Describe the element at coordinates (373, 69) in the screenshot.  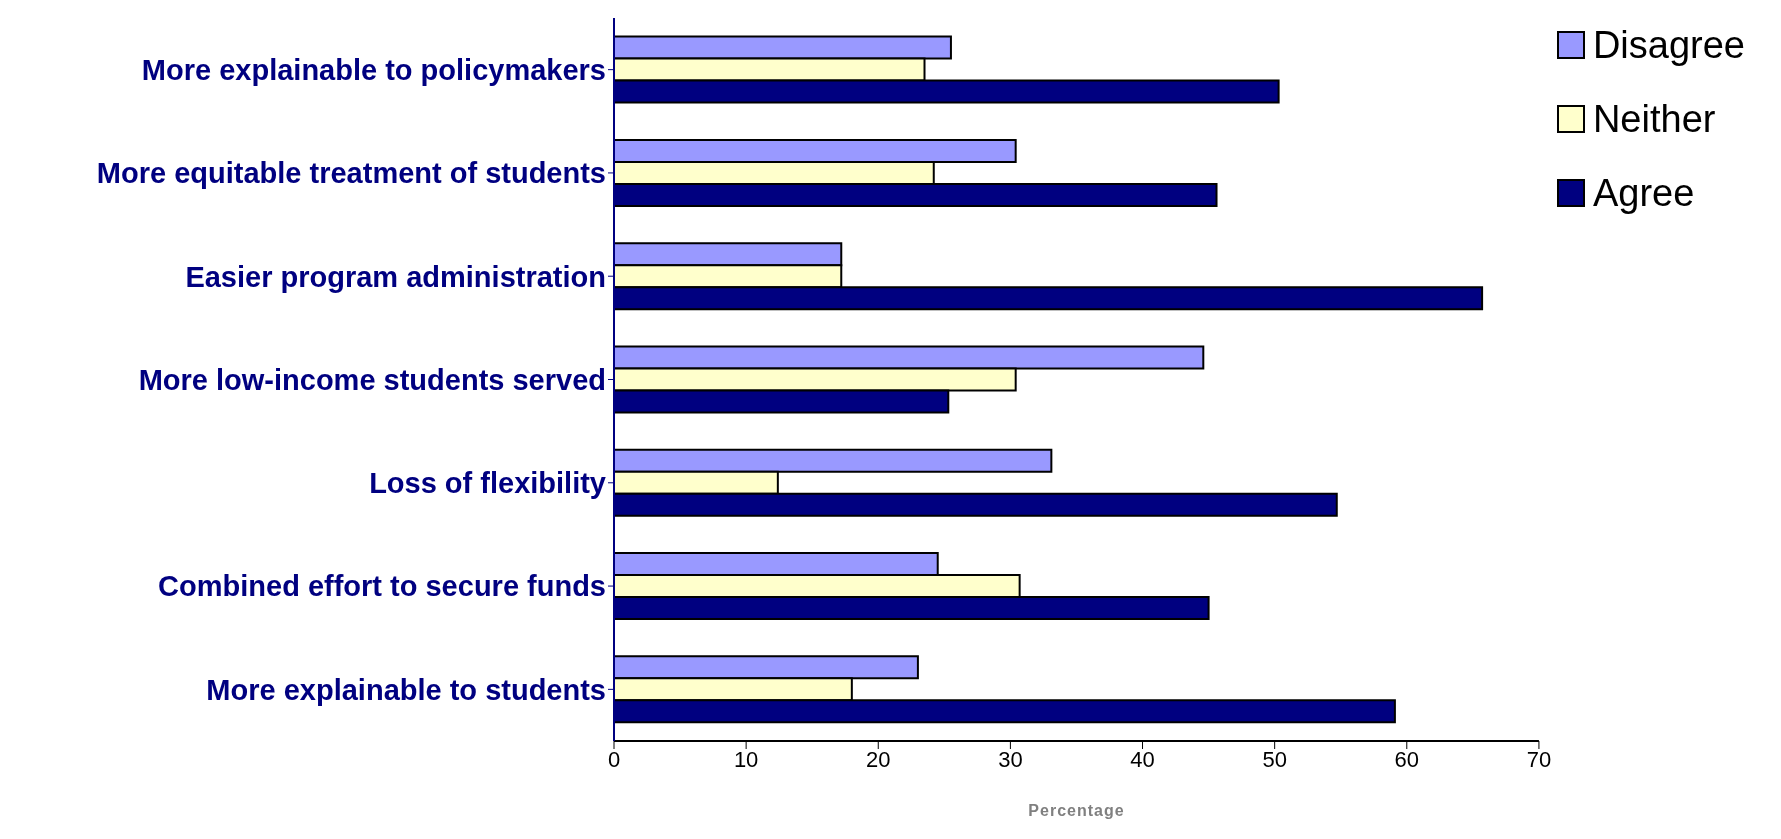
I see `y-tick-label: More explainable to policymakers` at that location.